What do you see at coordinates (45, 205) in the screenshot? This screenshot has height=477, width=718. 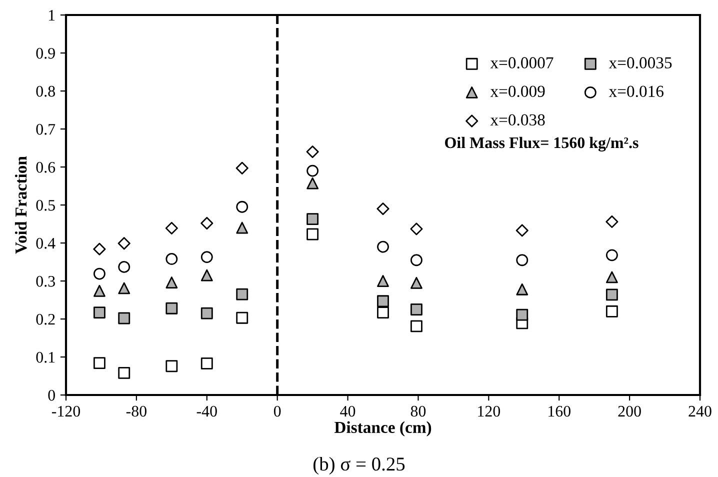 I see `y-tick-label: 0.5` at bounding box center [45, 205].